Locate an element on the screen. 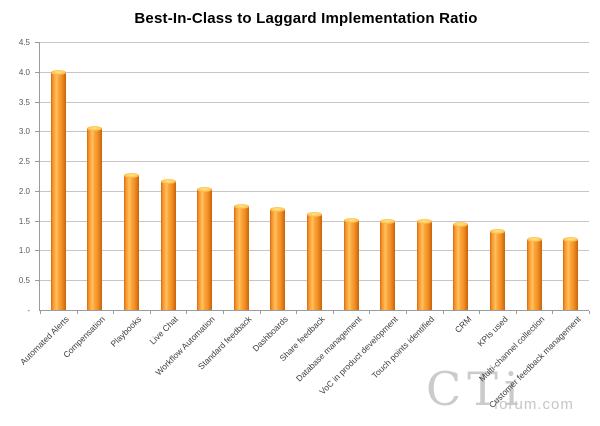 This screenshot has width=600, height=426. y-axis-label: 1.5 is located at coordinates (24, 221).